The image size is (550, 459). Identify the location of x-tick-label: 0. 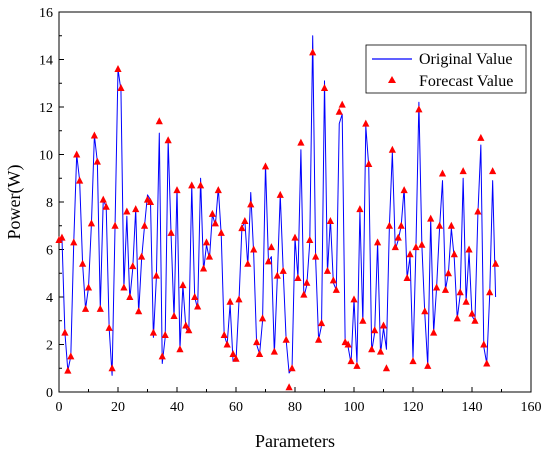
(59, 407).